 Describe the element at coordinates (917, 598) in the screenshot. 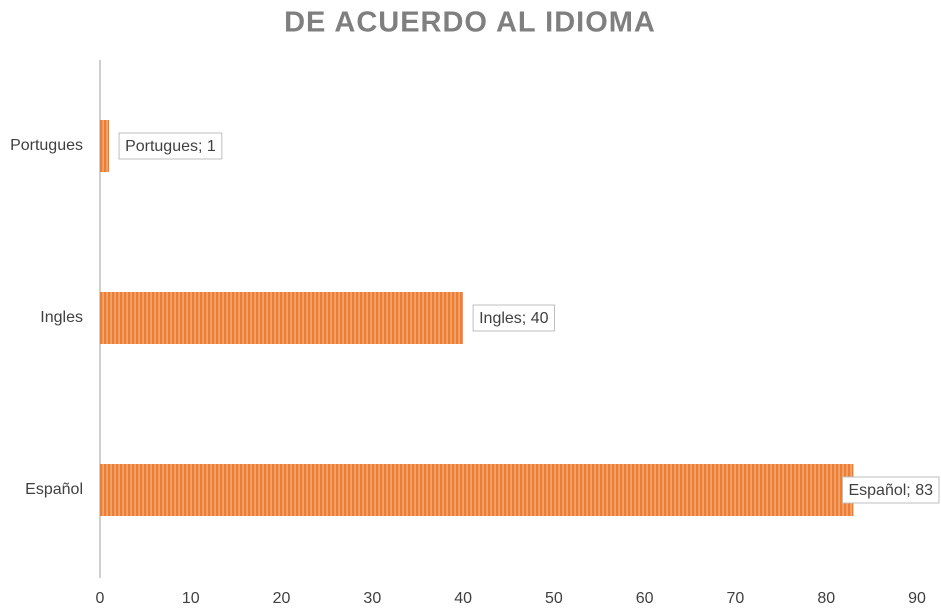

I see `x-tick-label: 90` at that location.